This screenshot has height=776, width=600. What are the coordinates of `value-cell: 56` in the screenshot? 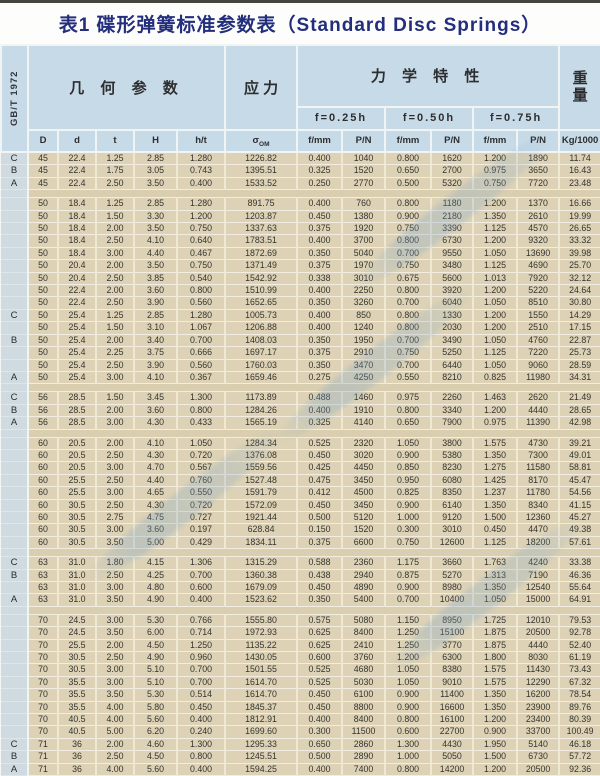 It's located at (43, 423).